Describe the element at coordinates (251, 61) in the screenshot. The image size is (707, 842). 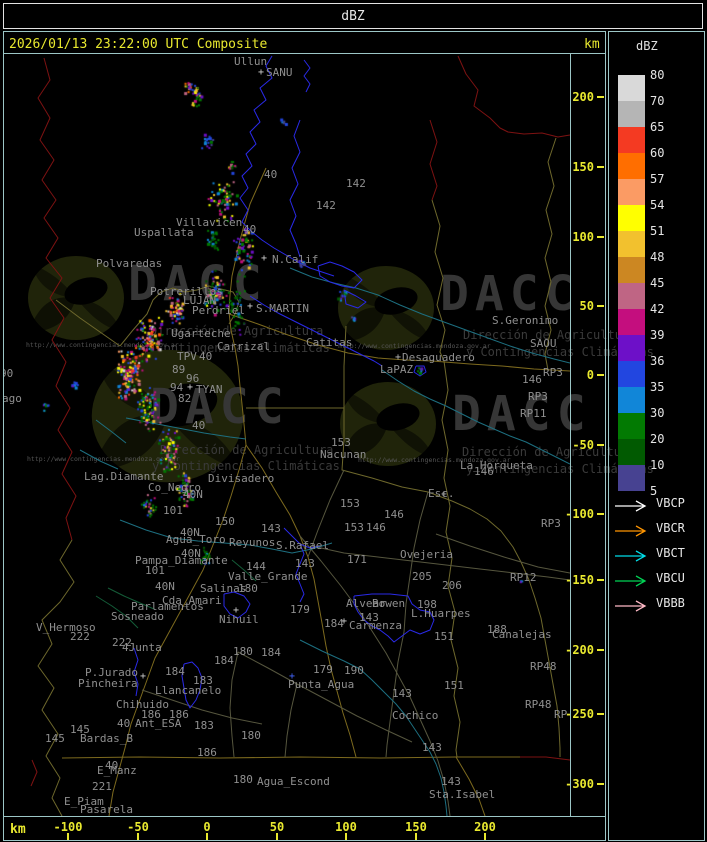
I see `map-place-label: Ullun` at that location.